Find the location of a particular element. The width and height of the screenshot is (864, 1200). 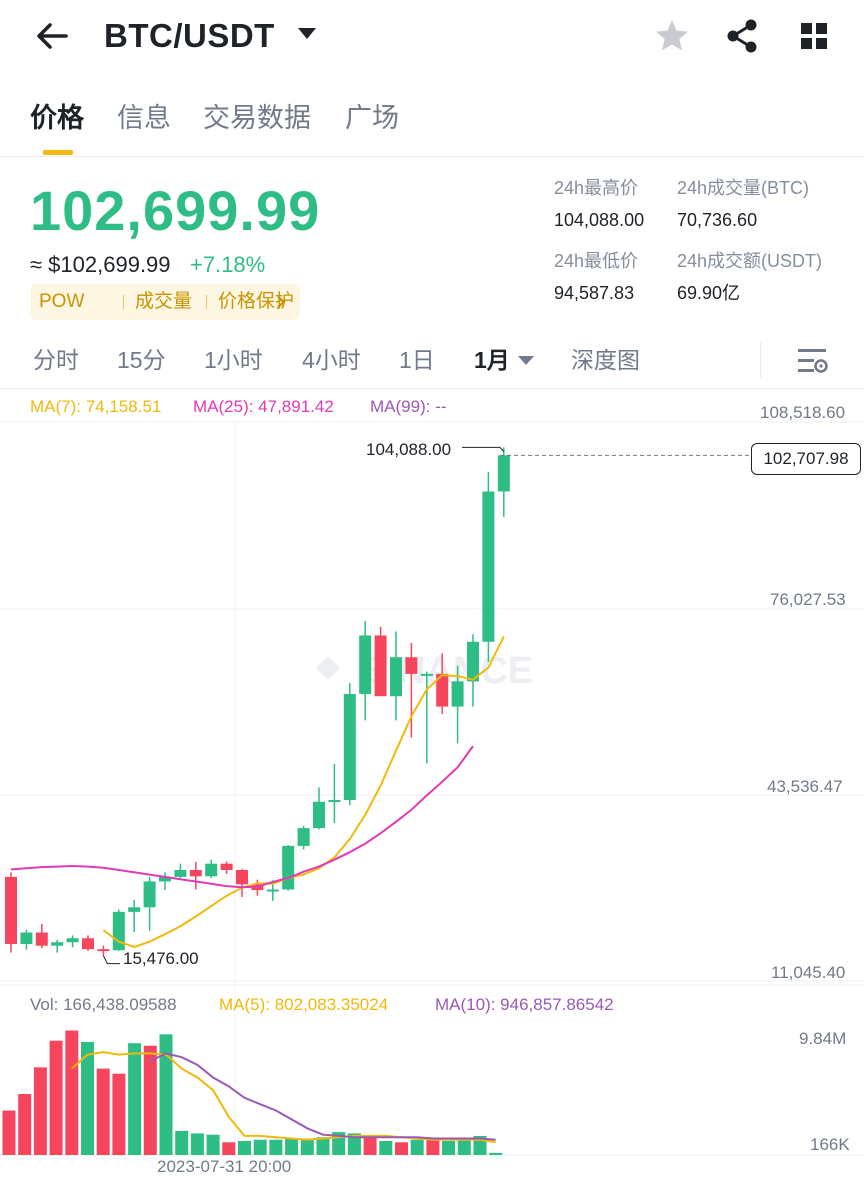

volume-axis-tick: 9.84M is located at coordinates (823, 1038).